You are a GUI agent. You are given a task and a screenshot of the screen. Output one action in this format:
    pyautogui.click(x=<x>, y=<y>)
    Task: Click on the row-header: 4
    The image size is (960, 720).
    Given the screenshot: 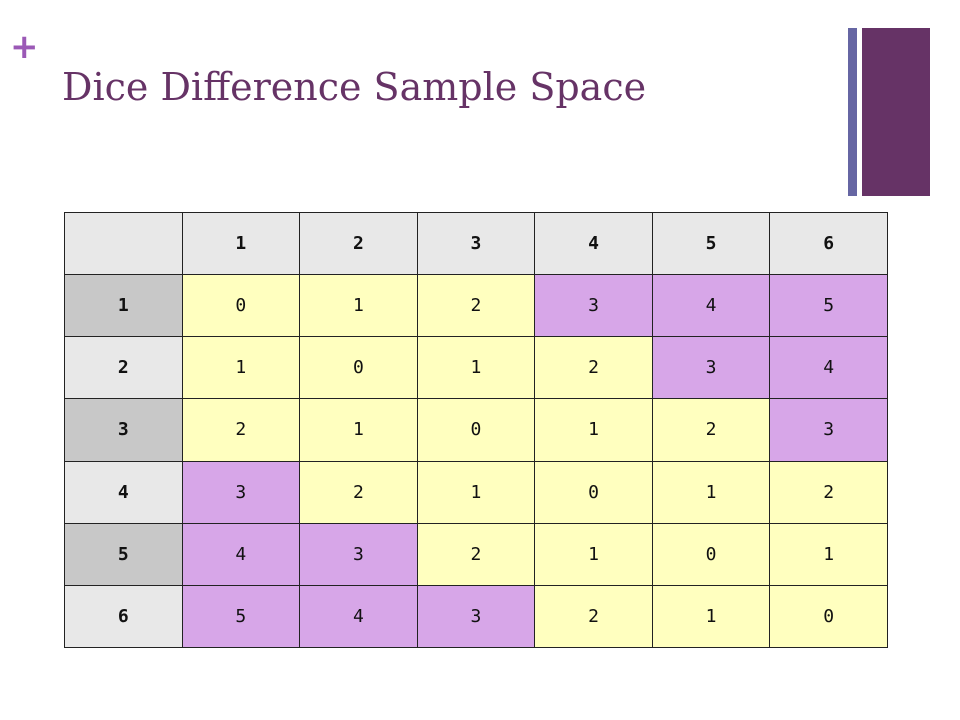 What is the action you would take?
    pyautogui.click(x=123, y=492)
    